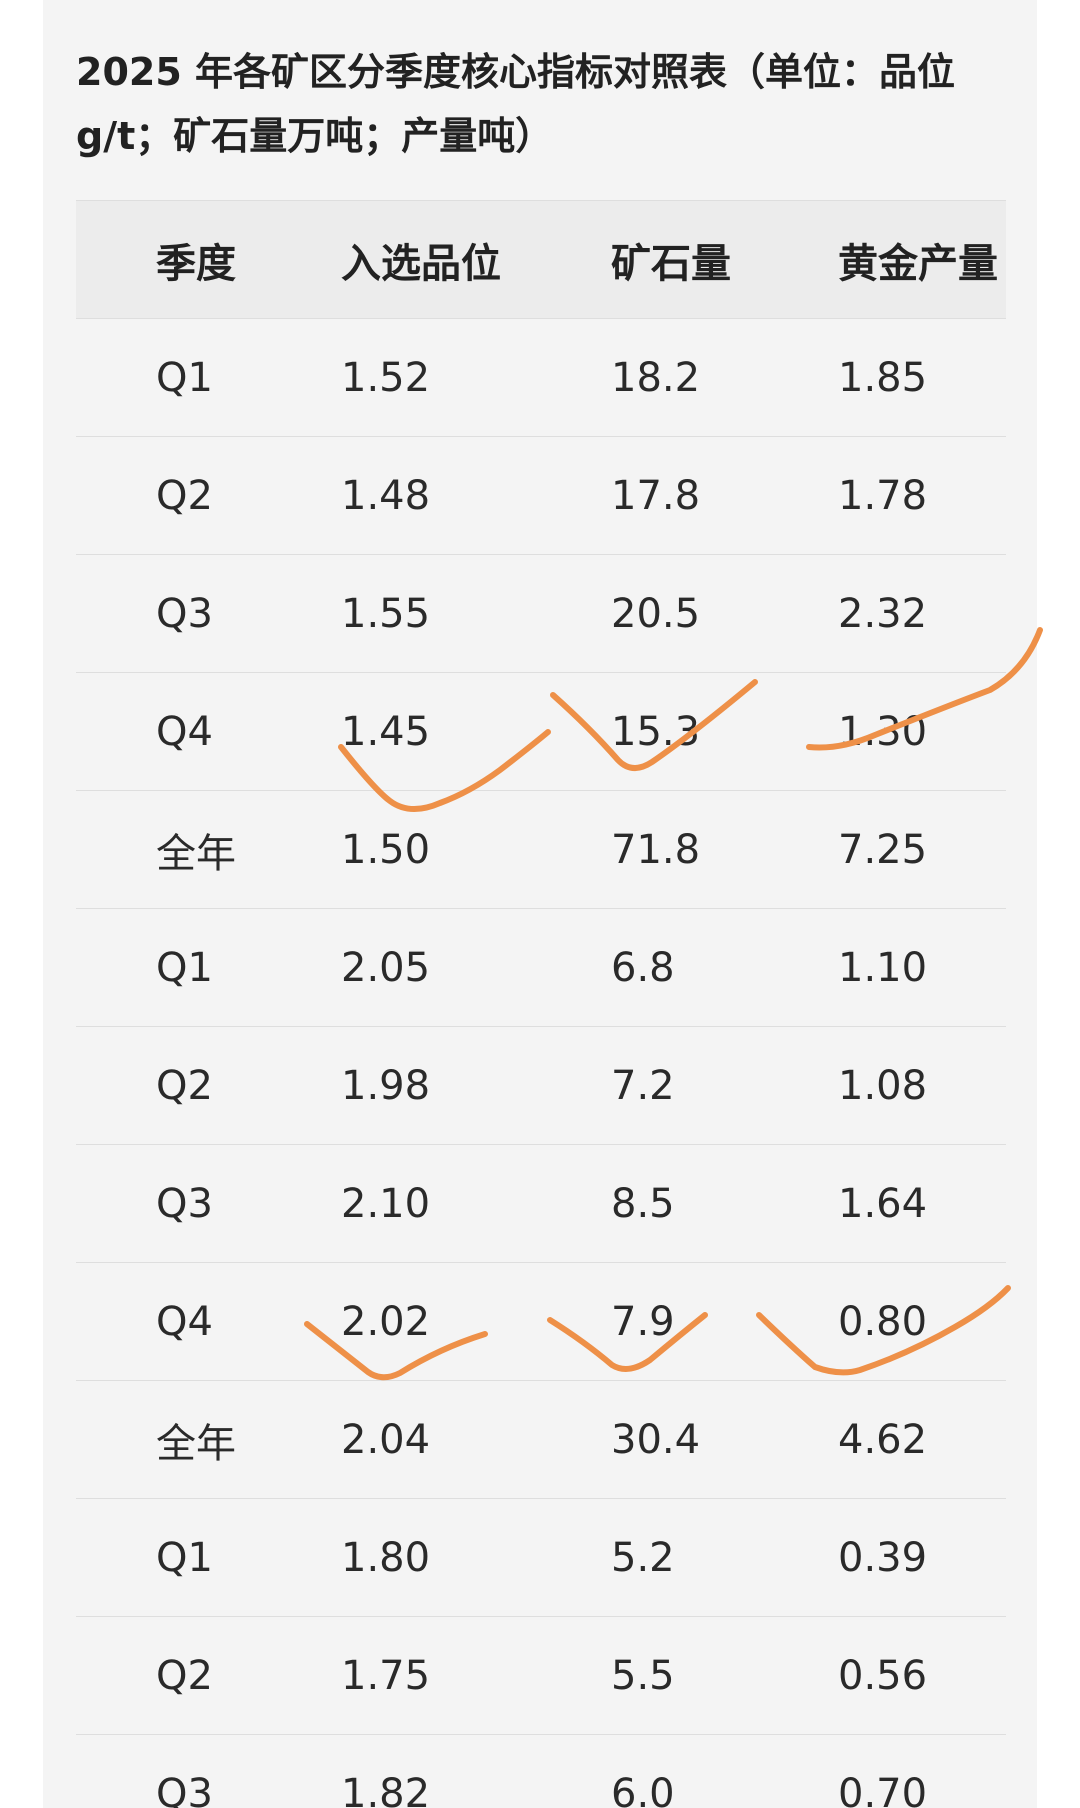 The height and width of the screenshot is (1808, 1080). Describe the element at coordinates (248, 259) in the screenshot. I see `header-quarter: 季度` at that location.